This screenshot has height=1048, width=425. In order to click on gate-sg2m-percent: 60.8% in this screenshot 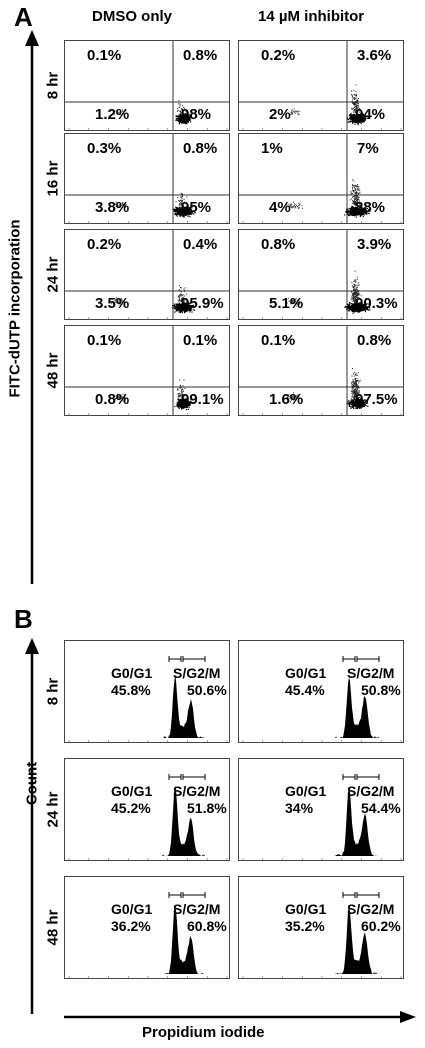, I will do `click(207, 926)`.